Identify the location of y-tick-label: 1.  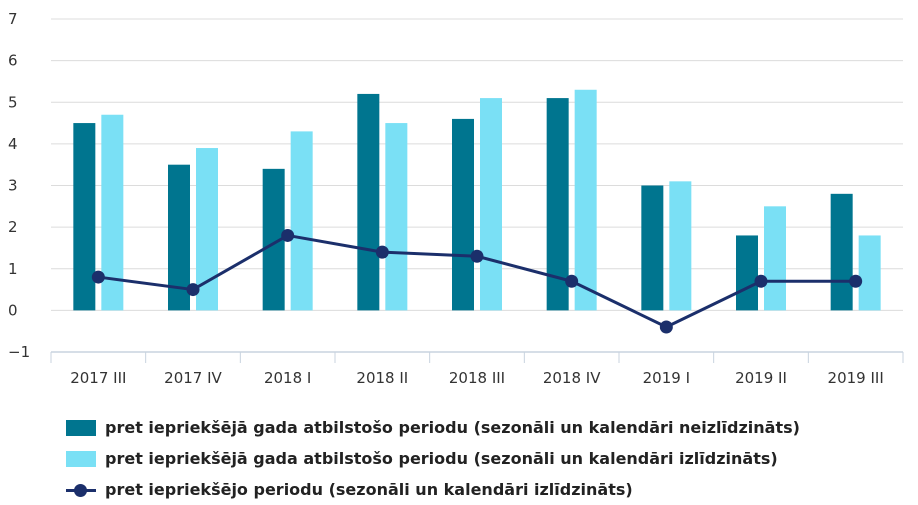
(13, 269).